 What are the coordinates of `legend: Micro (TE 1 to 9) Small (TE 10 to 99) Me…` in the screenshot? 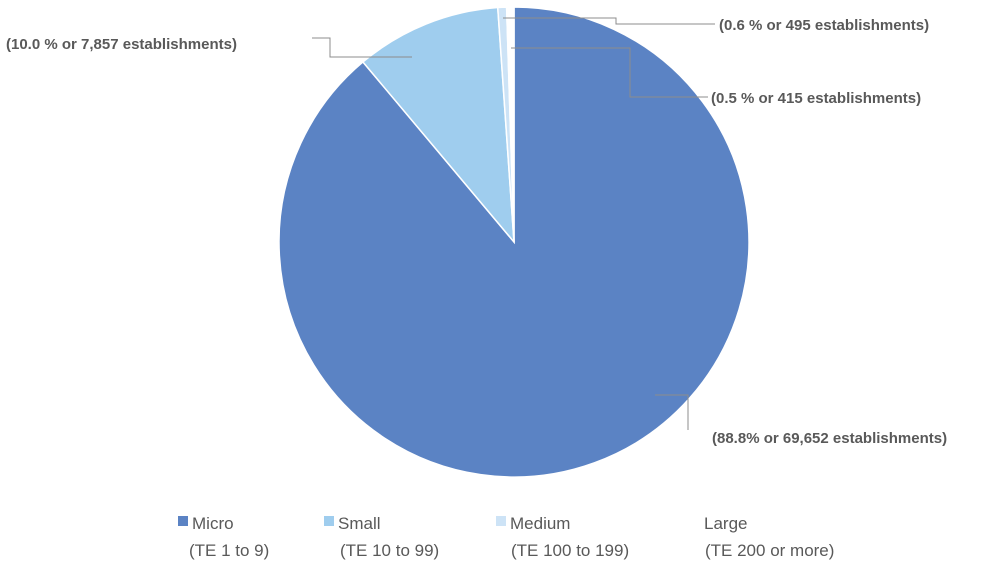 It's located at (506, 537).